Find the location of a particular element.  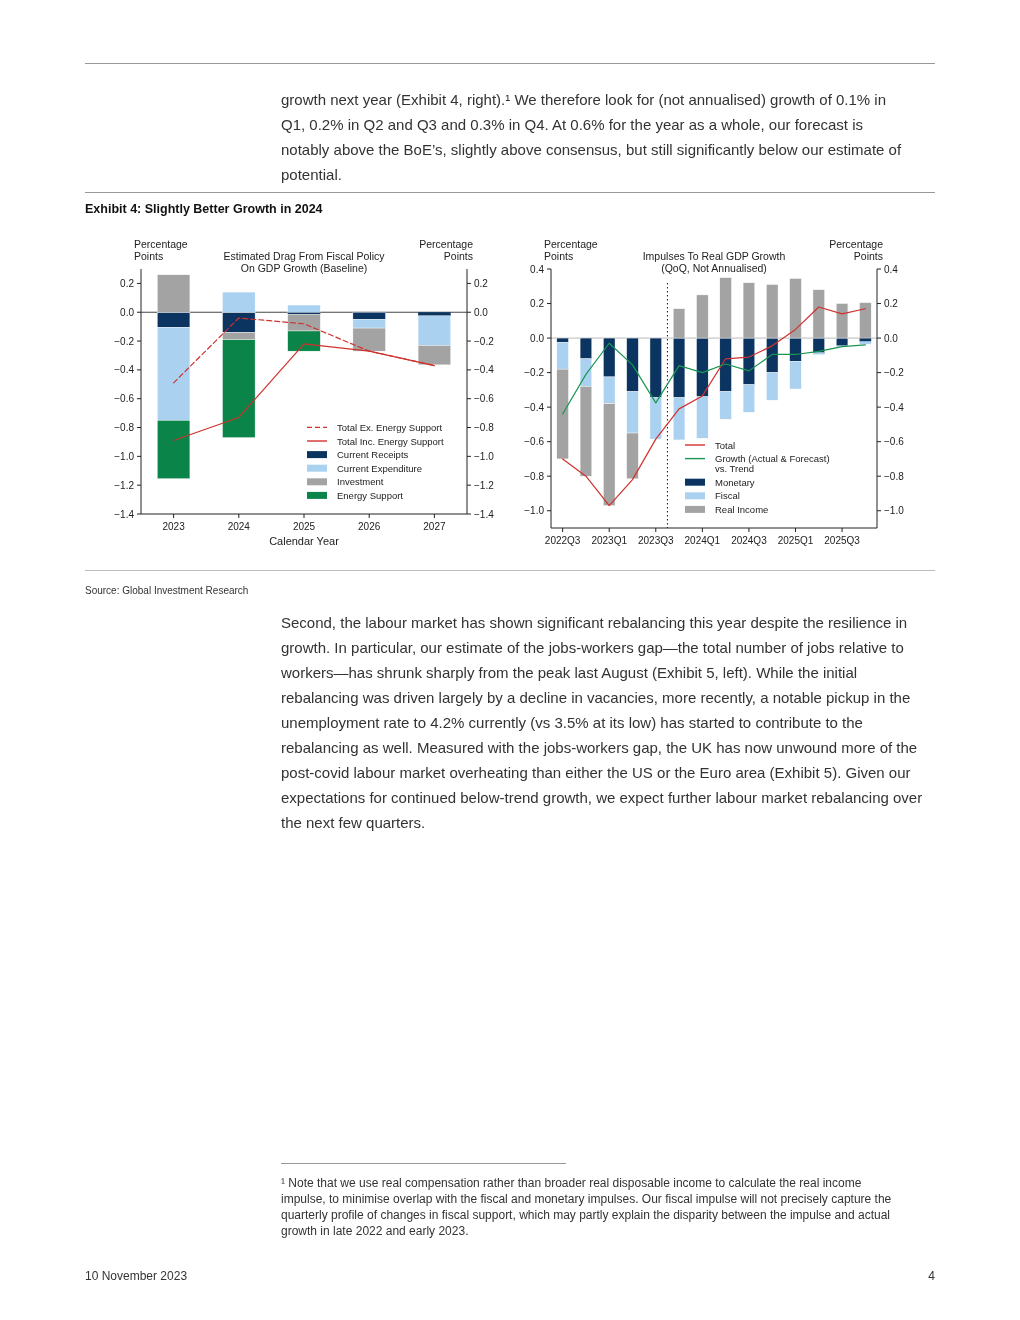

text: 4 is located at coordinates (931, 1276).